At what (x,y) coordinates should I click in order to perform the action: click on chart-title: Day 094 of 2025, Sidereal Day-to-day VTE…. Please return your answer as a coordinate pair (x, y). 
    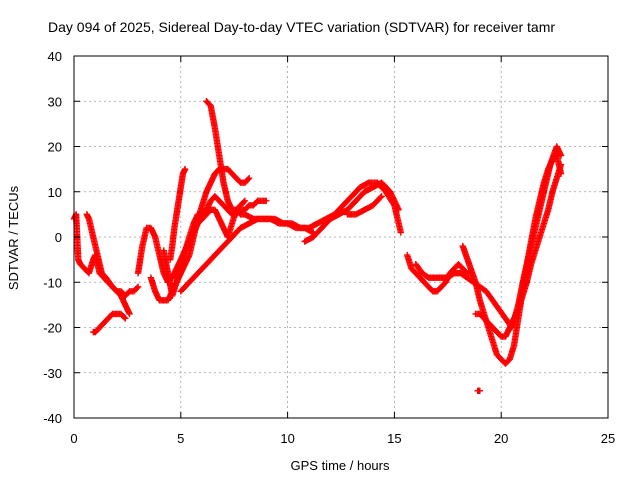
    Looking at the image, I should click on (301, 27).